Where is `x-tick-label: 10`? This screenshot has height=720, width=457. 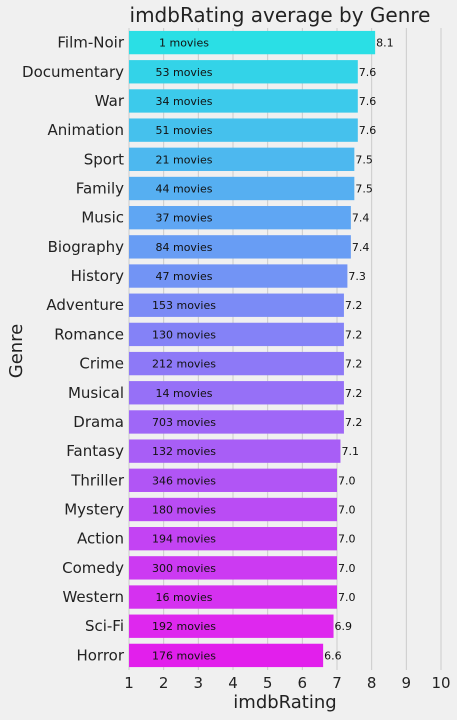 x-tick-label: 10 is located at coordinates (440, 683).